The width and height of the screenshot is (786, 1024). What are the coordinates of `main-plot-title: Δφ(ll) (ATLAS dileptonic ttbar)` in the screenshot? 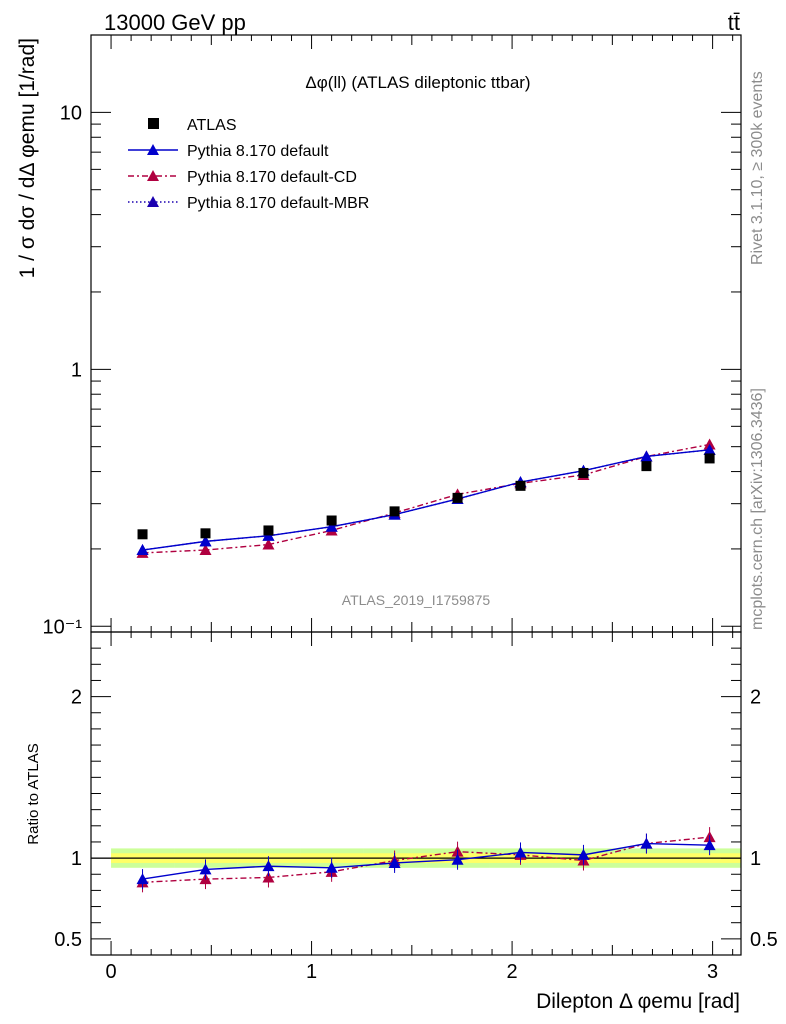 It's located at (417, 82).